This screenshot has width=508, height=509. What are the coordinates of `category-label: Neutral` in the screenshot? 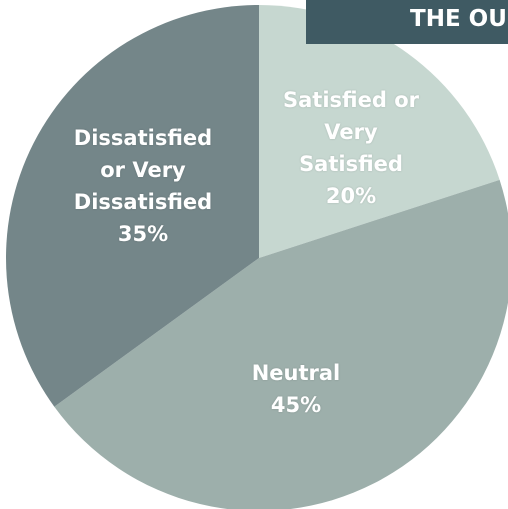 It's located at (296, 373).